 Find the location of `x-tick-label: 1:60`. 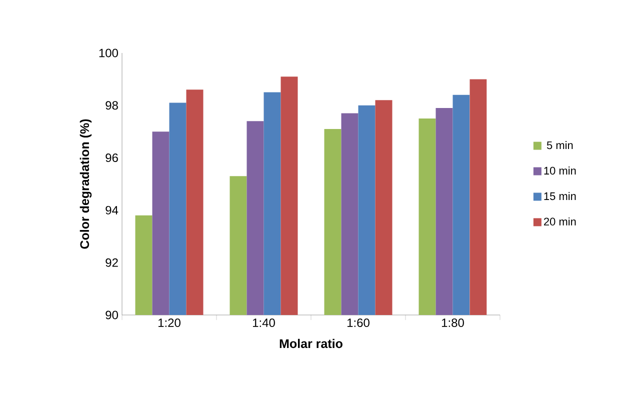

x-tick-label: 1:60 is located at coordinates (358, 323).